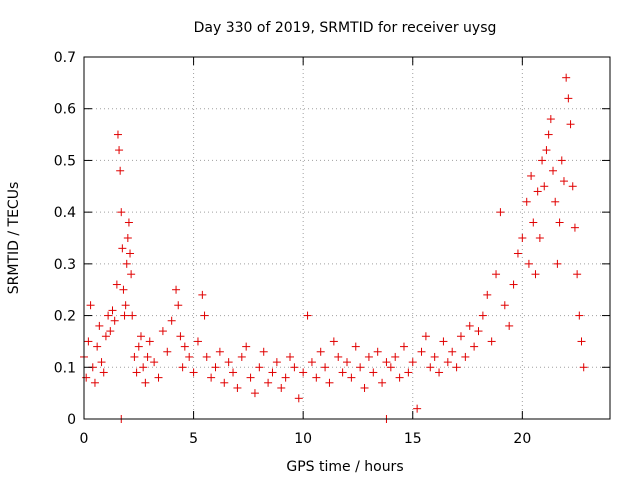 The height and width of the screenshot is (480, 640). Describe the element at coordinates (65, 58) in the screenshot. I see `y-tick-label: 0.7` at that location.